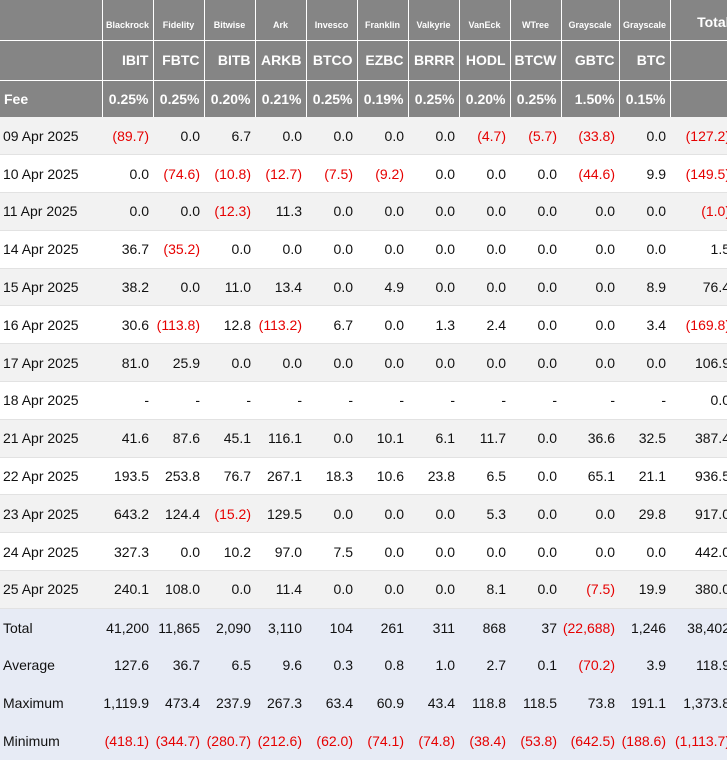  I want to click on flow-cell: 11.4, so click(280, 589).